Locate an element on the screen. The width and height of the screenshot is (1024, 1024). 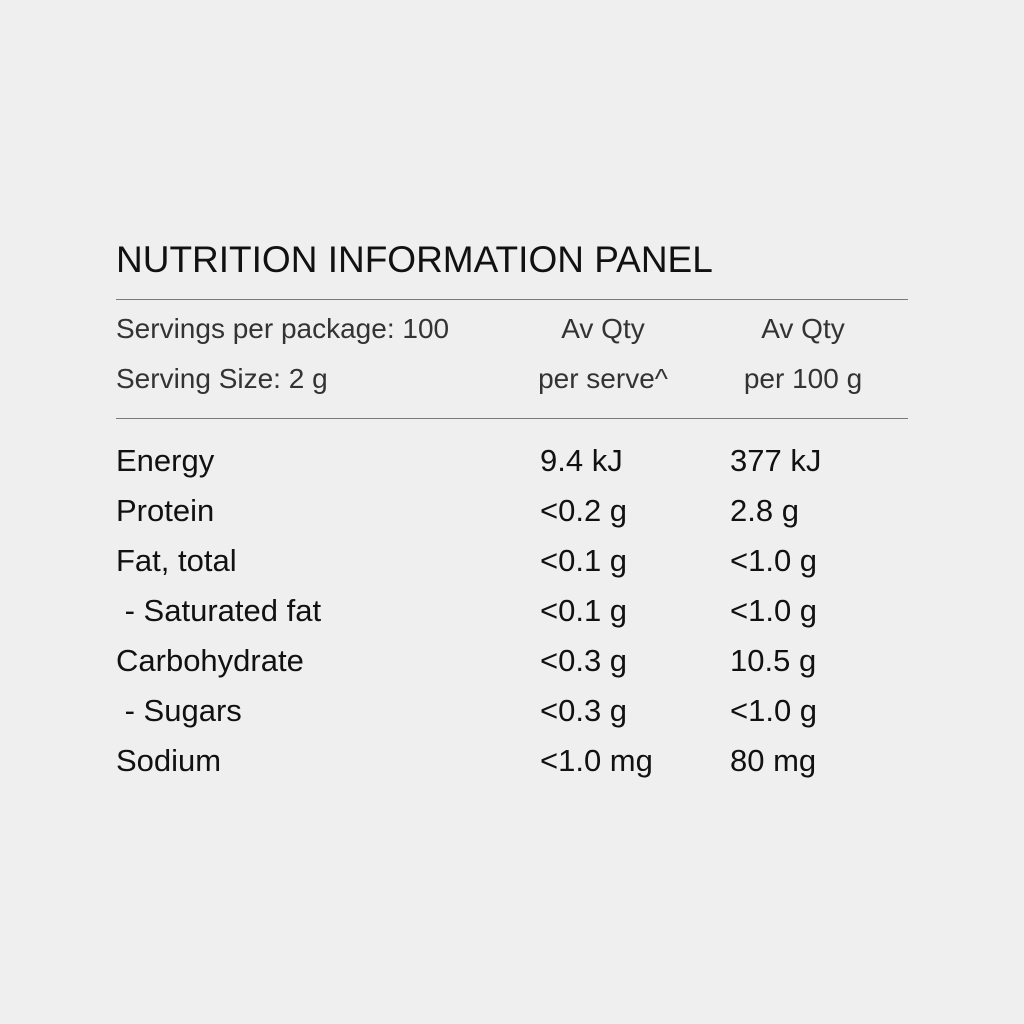
column-header-per-100g: Av Qty per 100 g is located at coordinates (803, 354).